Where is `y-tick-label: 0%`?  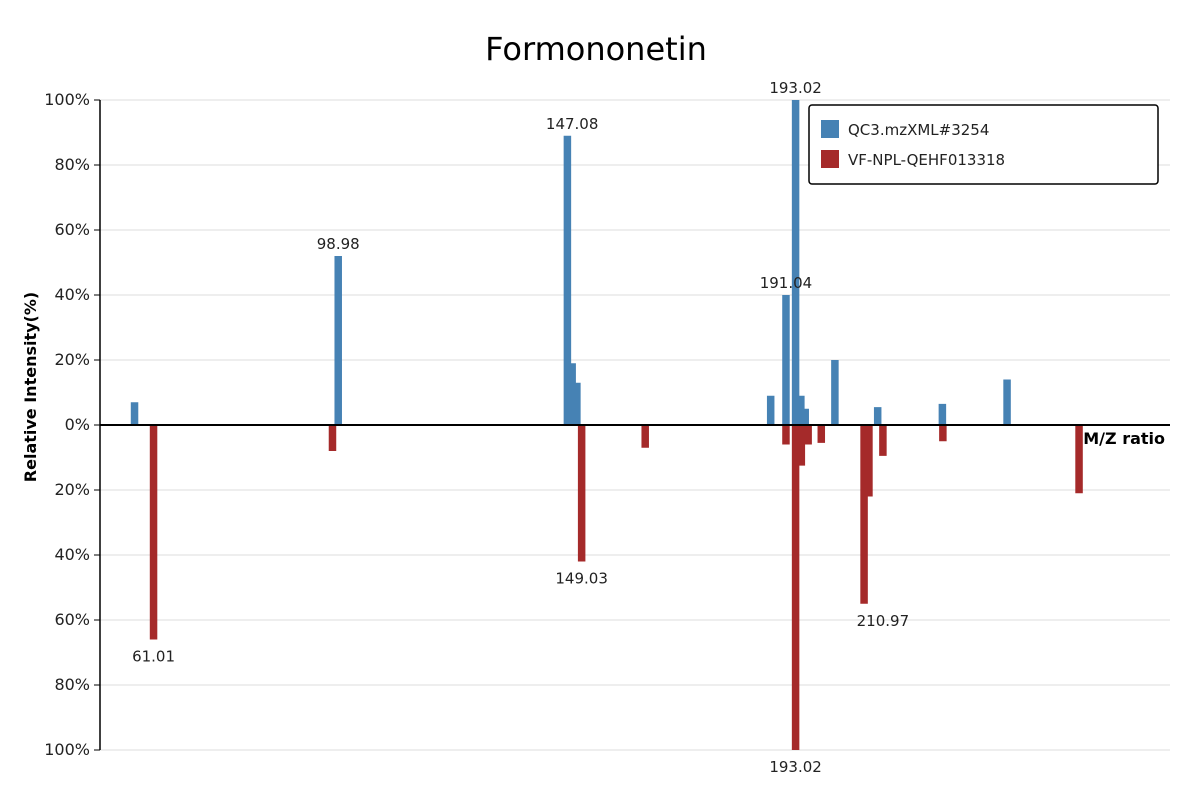
y-tick-label: 0% is located at coordinates (77, 424).